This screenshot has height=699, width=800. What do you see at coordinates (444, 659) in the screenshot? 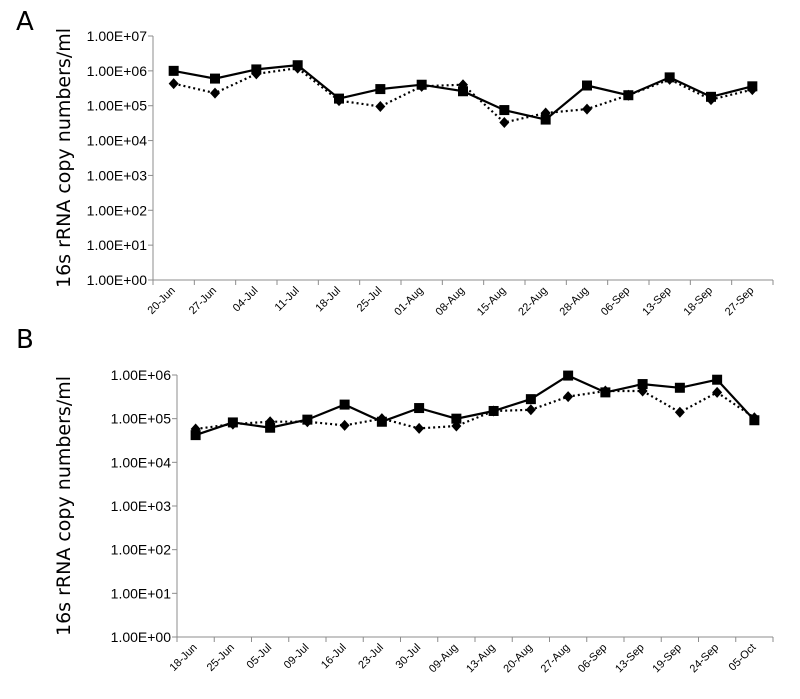
I see `x-tick-label: 09-Aug` at bounding box center [444, 659].